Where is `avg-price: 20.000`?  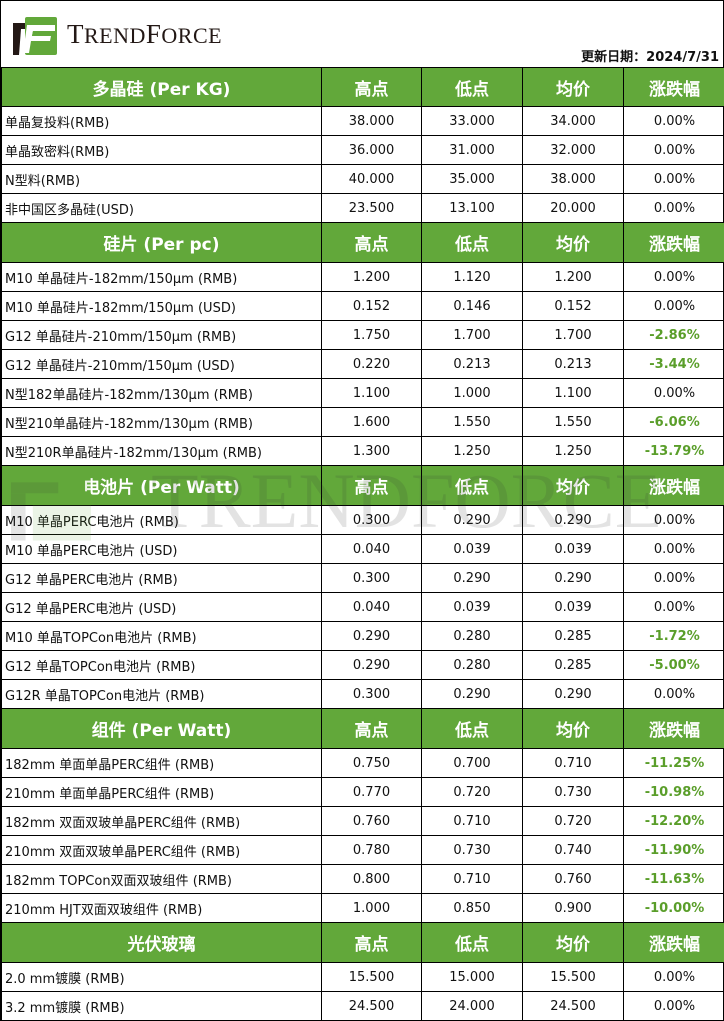
avg-price: 20.000 is located at coordinates (573, 208).